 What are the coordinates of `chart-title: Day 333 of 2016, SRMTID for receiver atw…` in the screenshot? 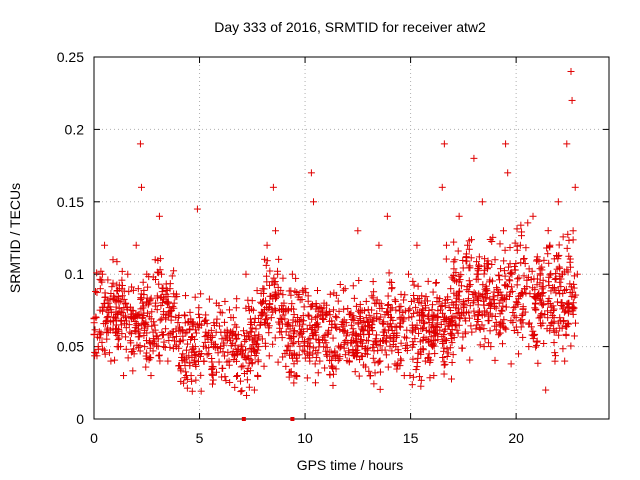 It's located at (350, 27).